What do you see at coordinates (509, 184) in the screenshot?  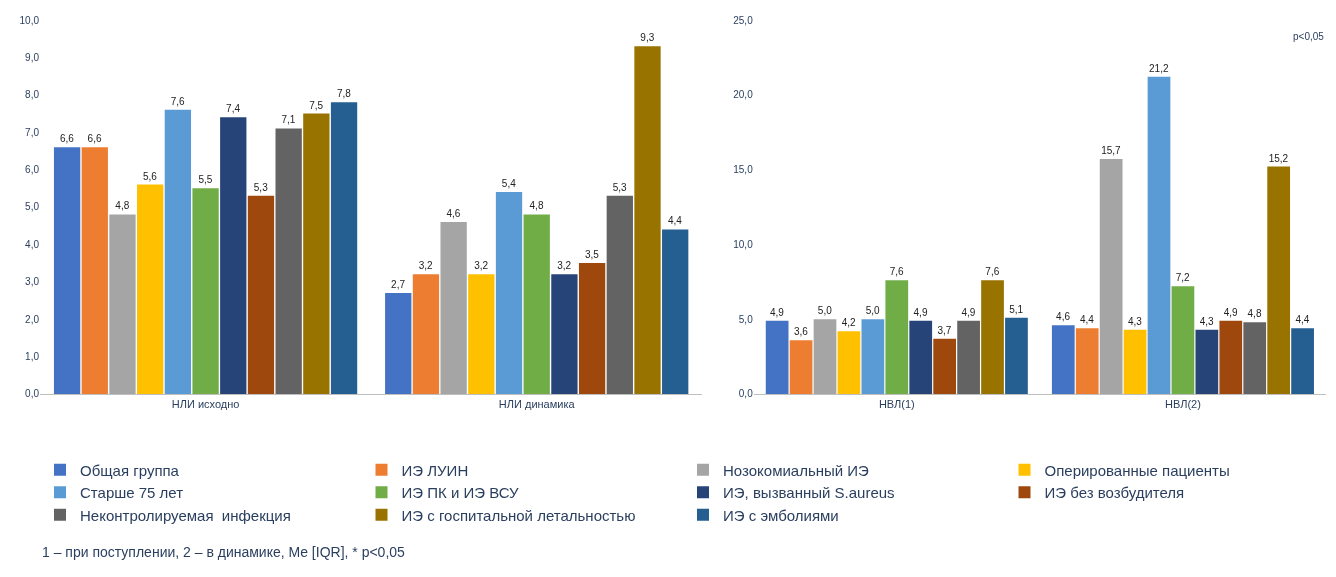 I see `data-label: 5,4` at bounding box center [509, 184].